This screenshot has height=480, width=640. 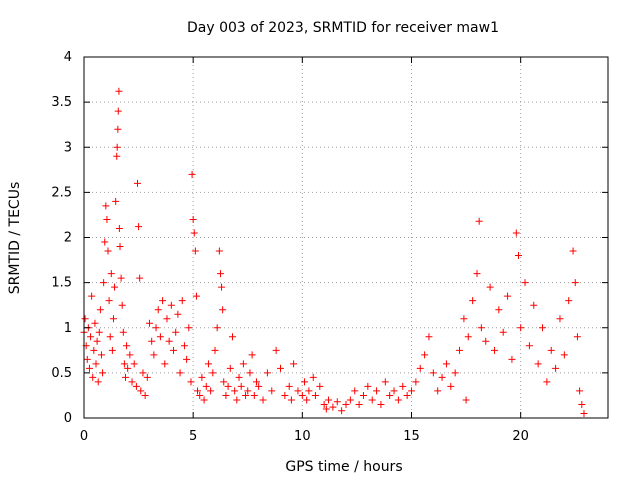 I want to click on x-tick-label: 10, so click(x=302, y=436).